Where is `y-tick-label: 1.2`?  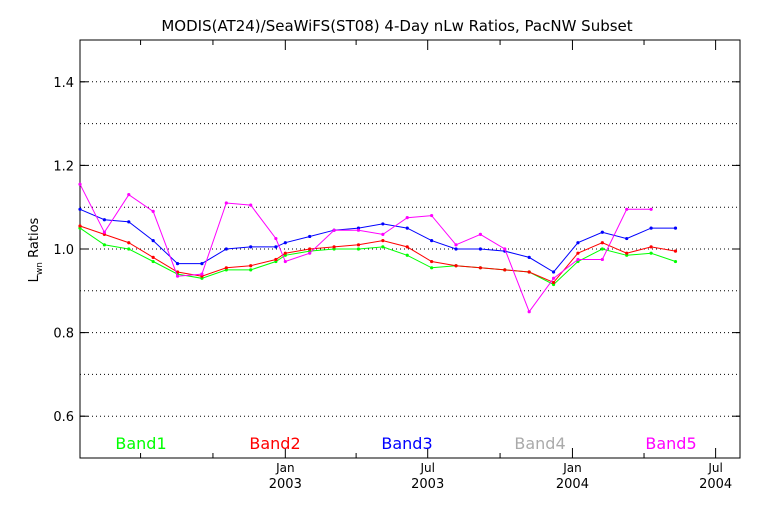
y-tick-label: 1.2 is located at coordinates (63, 166).